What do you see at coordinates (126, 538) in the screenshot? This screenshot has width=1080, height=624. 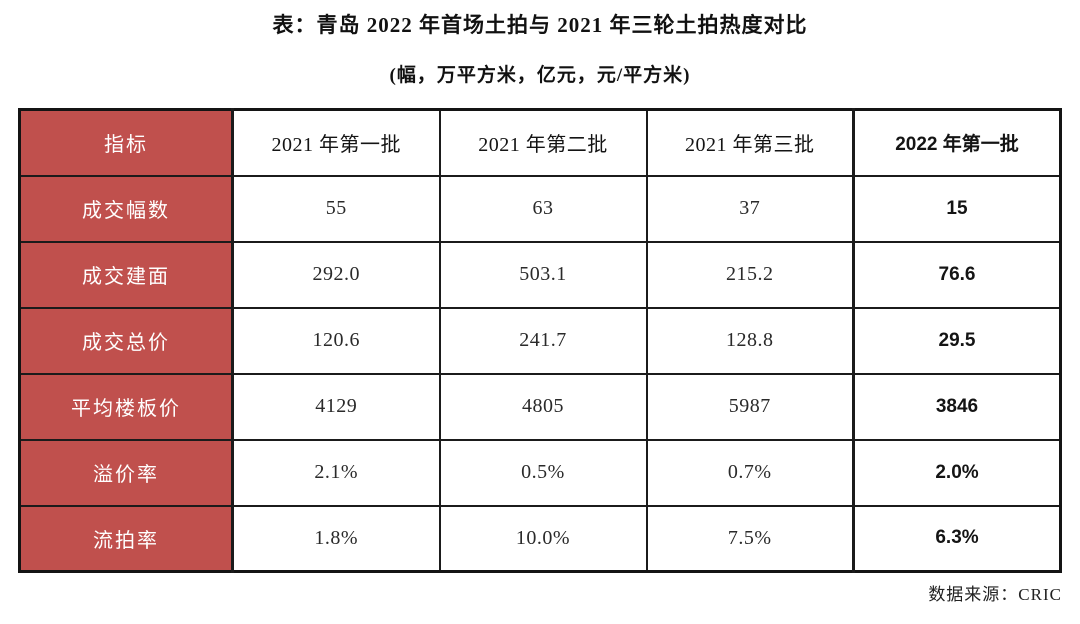 I see `row-label-cell: 流拍率` at bounding box center [126, 538].